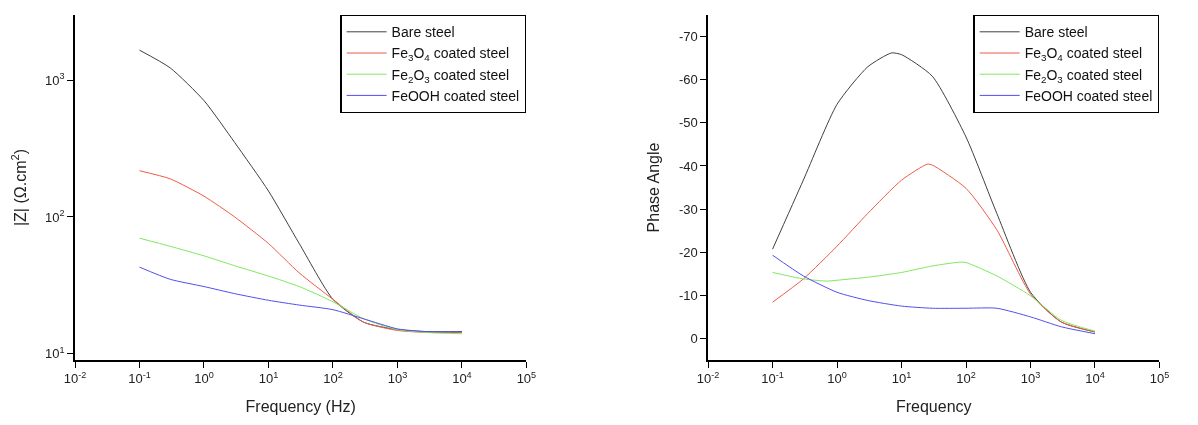 Image resolution: width=1198 pixels, height=425 pixels. I want to click on y-tick-label: 10$^{1}$, so click(55, 353).